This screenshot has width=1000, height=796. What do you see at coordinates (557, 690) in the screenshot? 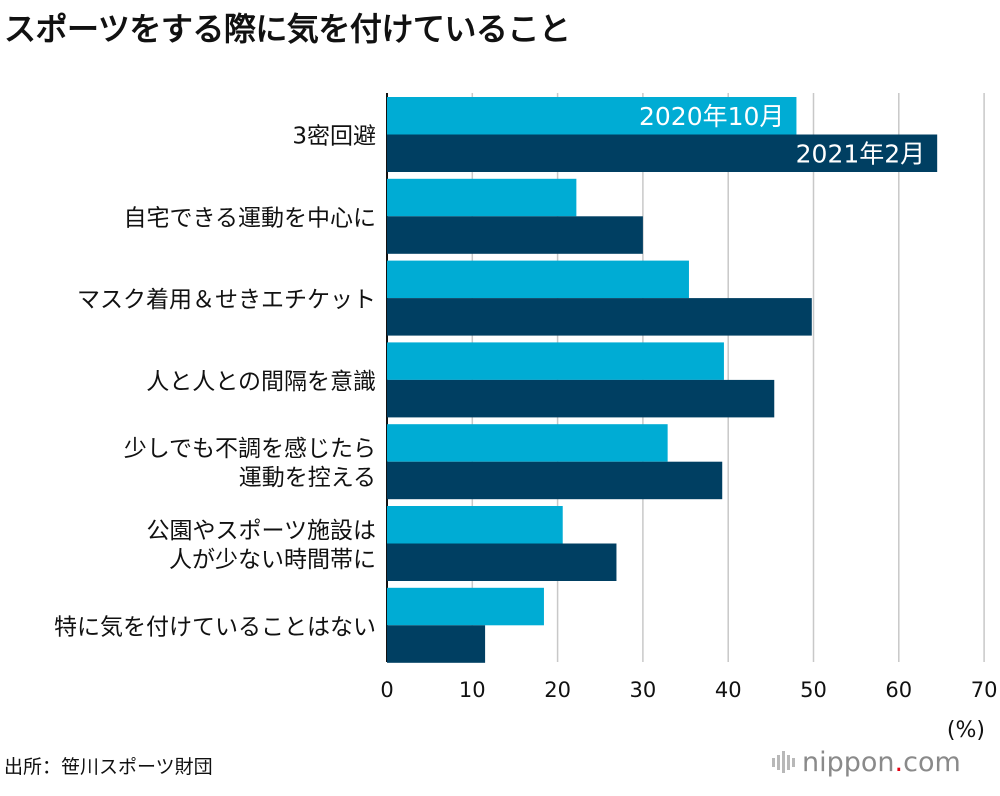
I see `x-tick-label: 20` at bounding box center [557, 690].